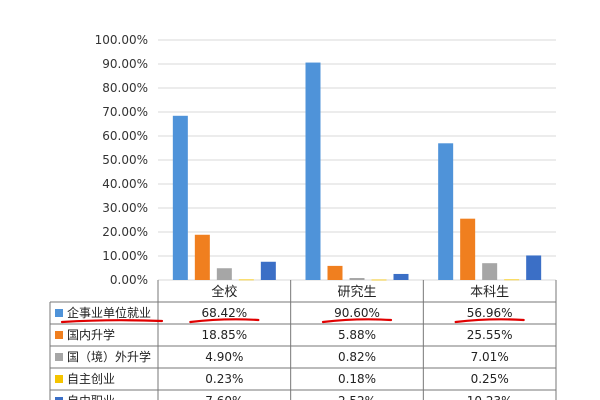  What do you see at coordinates (112, 321) in the screenshot?
I see `highlight-underline-label` at bounding box center [112, 321].